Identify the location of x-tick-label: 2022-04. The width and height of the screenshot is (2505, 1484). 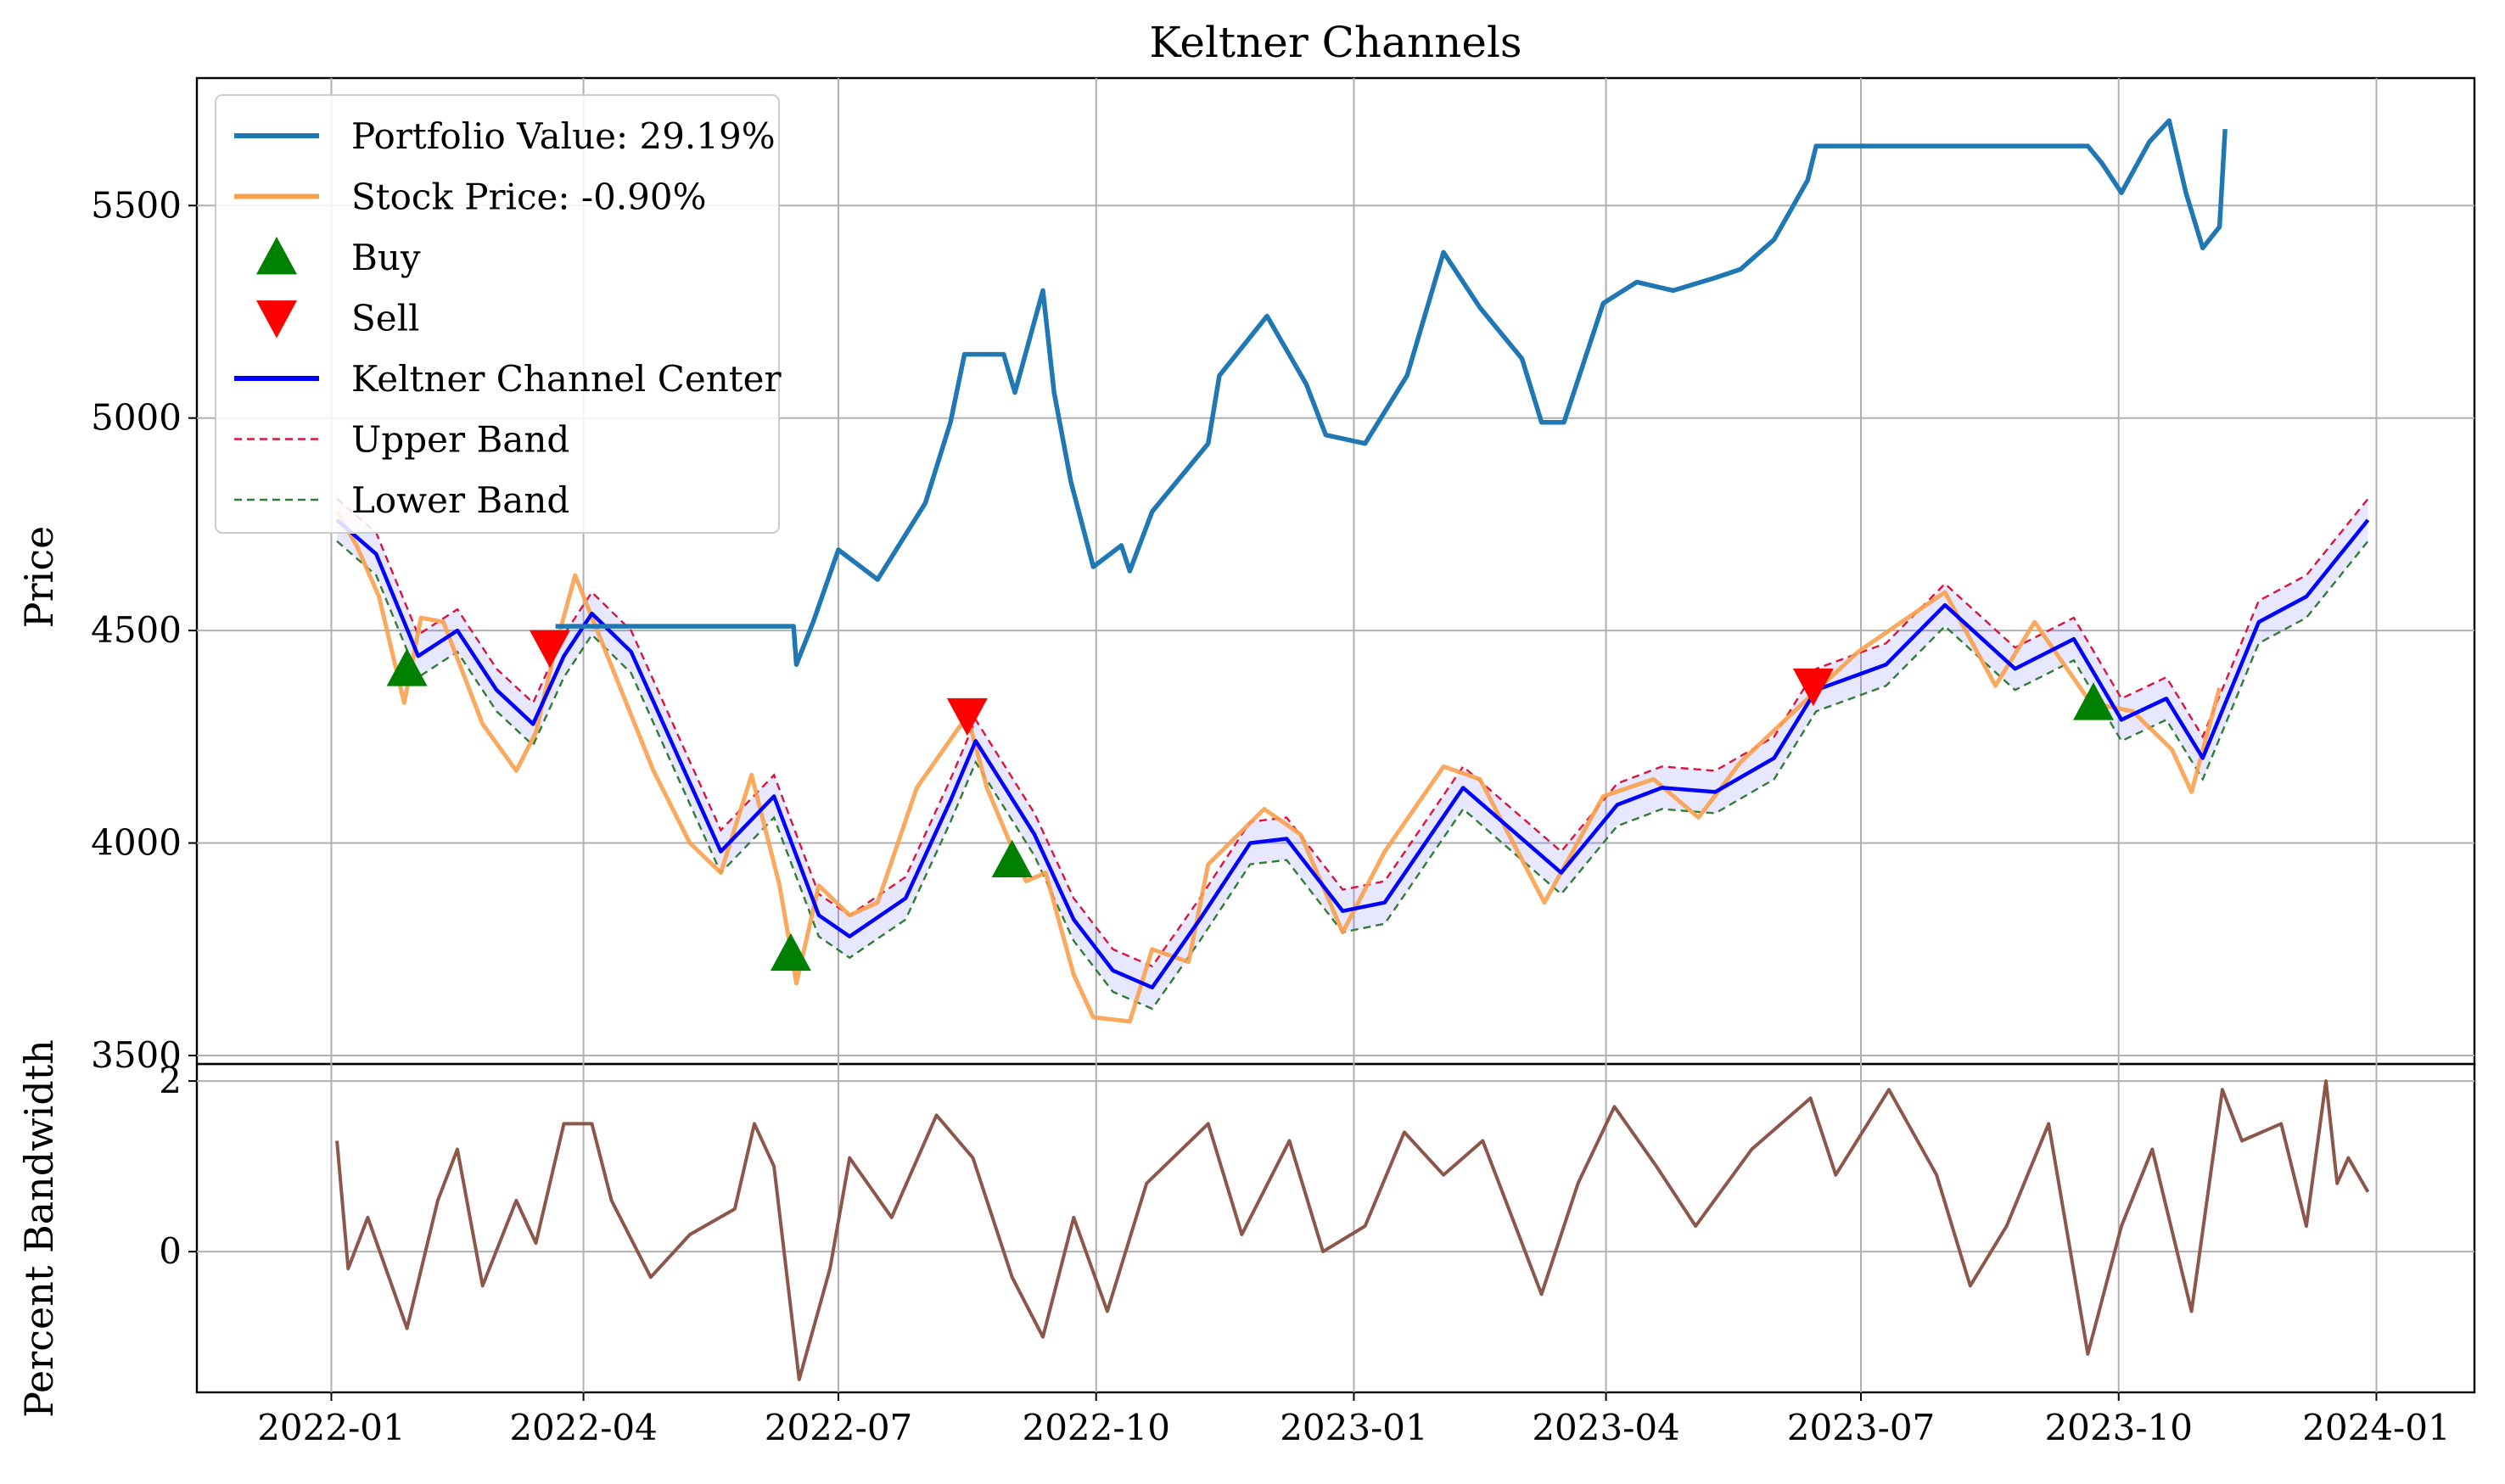
(584, 1427).